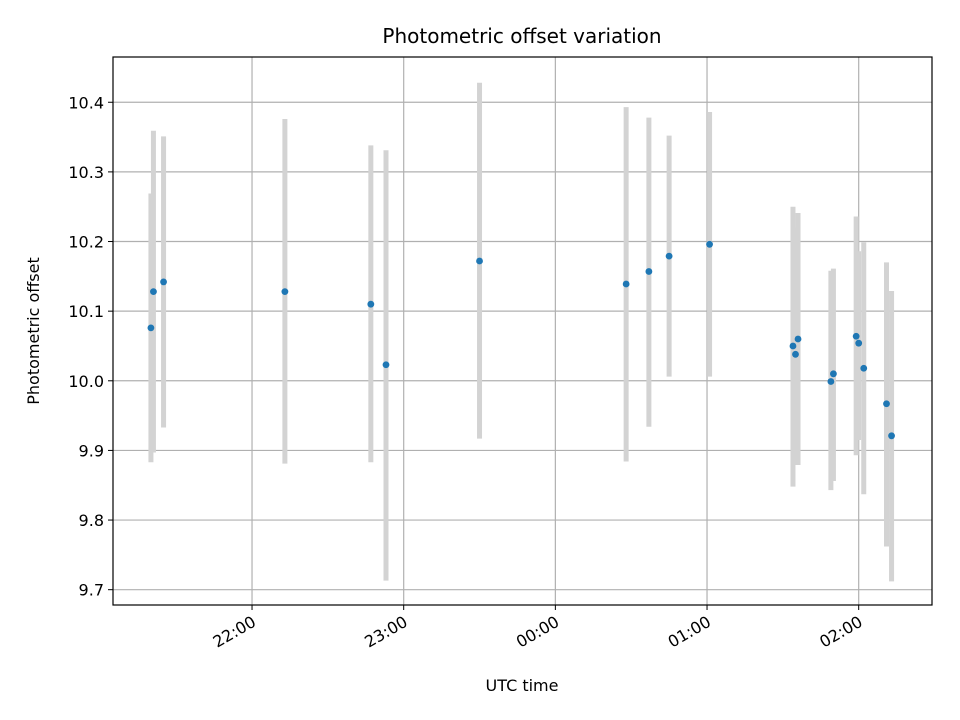 The height and width of the screenshot is (720, 960). What do you see at coordinates (86, 172) in the screenshot?
I see `y-tick-label: 10.3` at bounding box center [86, 172].